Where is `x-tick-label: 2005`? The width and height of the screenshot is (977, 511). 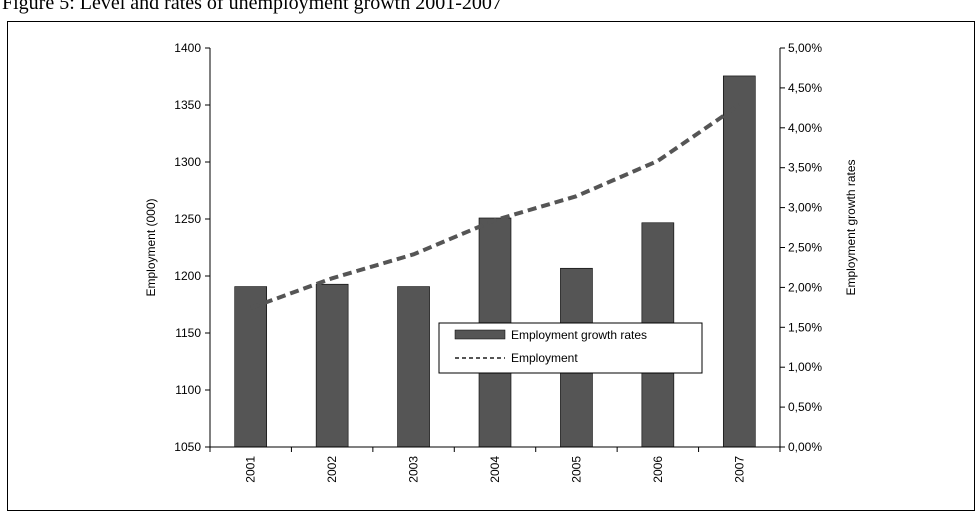
x-tick-label: 2005 is located at coordinates (576, 469).